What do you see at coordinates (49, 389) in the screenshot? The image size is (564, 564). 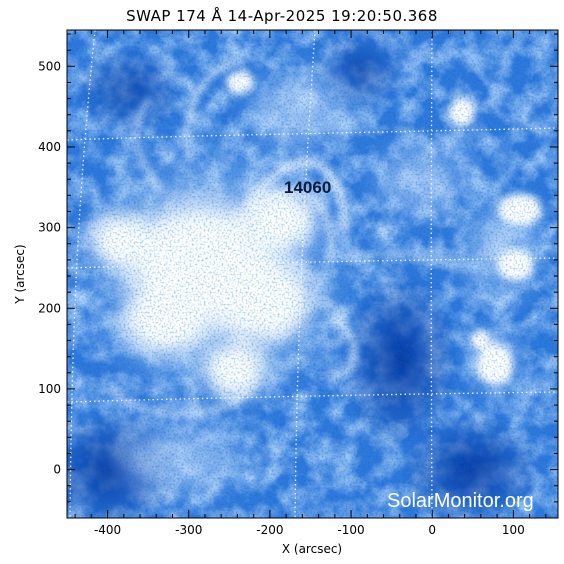 I see `y-tick-label: 100` at bounding box center [49, 389].